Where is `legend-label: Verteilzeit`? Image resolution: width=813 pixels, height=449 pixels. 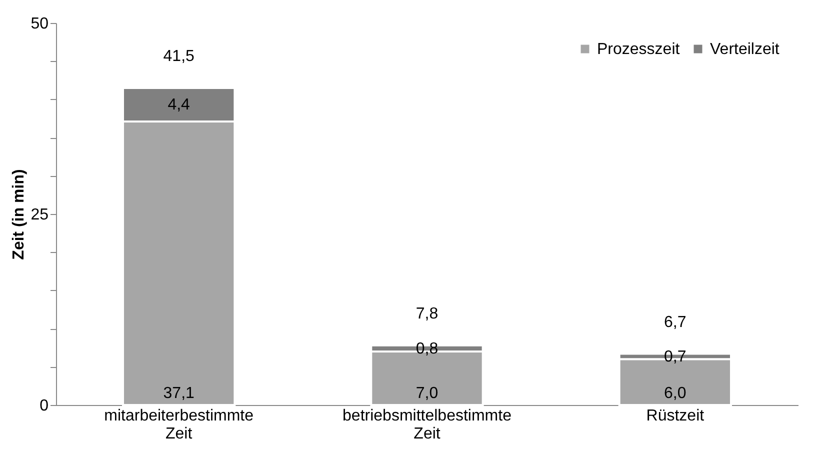
legend-label: Verteilzeit is located at coordinates (745, 49).